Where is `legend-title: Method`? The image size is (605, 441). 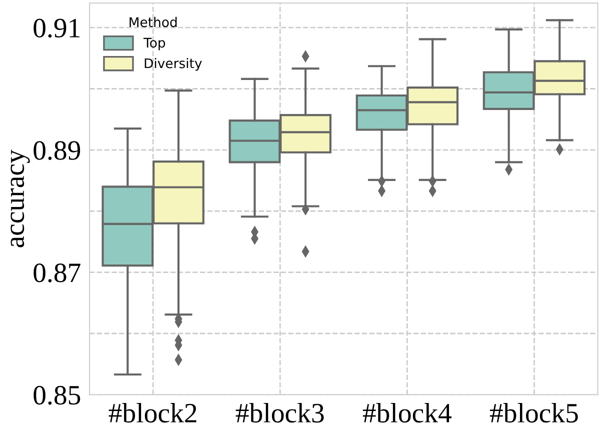 legend-title: Method is located at coordinates (153, 22).